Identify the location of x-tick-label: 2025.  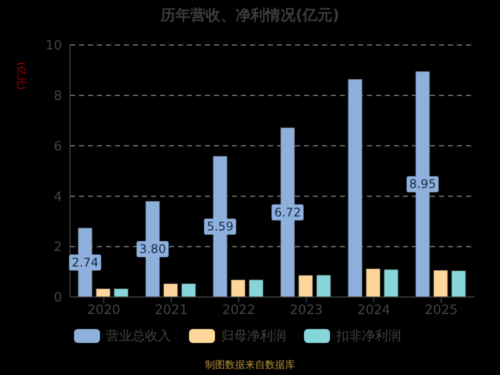
(441, 310).